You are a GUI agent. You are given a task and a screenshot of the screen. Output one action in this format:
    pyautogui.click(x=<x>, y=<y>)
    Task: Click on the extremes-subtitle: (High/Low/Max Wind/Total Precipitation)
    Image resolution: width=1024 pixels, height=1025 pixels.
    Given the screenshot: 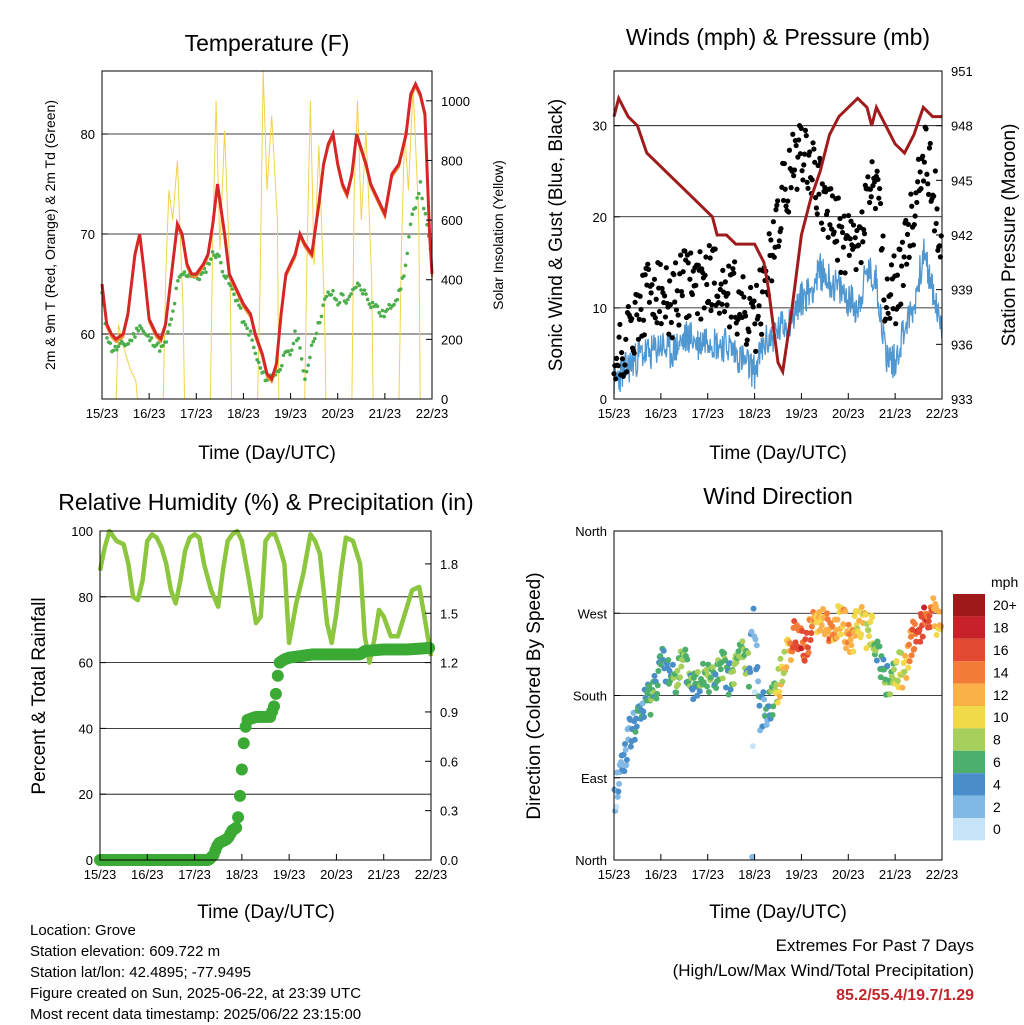 What is the action you would take?
    pyautogui.click(x=823, y=970)
    